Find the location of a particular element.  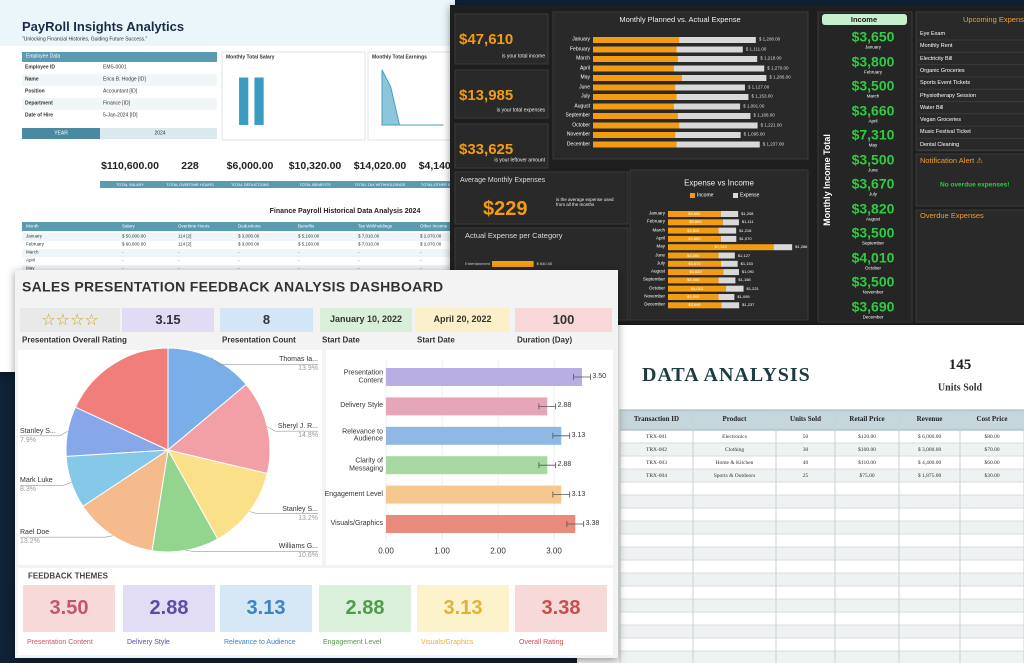

field-value: Accountant [ID] is located at coordinates (120, 91).